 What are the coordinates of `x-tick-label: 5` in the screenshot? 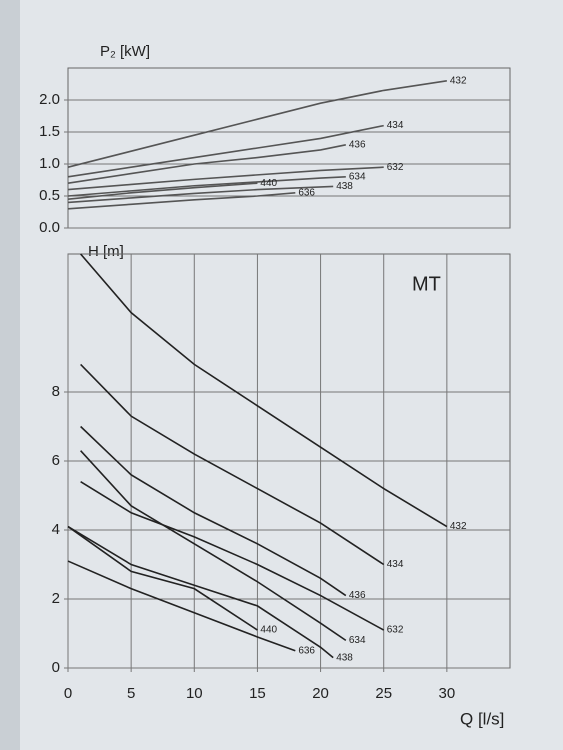 It's located at (131, 693).